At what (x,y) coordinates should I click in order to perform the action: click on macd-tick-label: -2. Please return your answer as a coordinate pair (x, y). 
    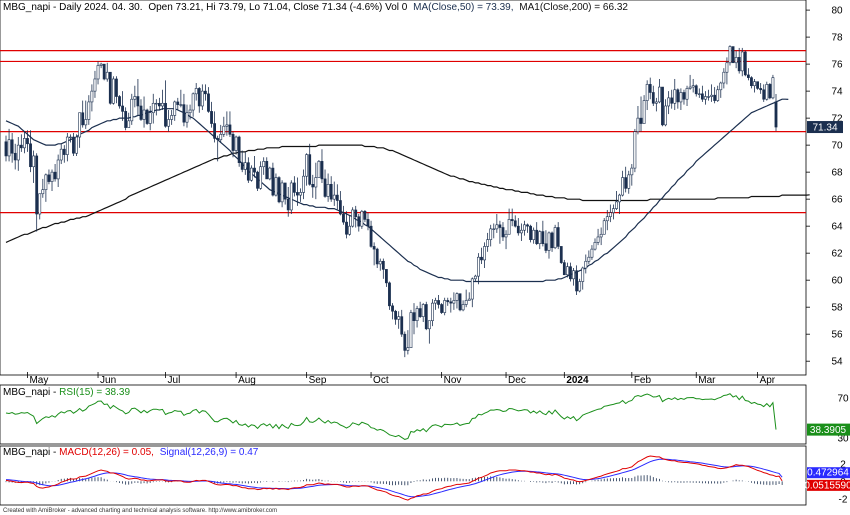
    Looking at the image, I should click on (843, 499).